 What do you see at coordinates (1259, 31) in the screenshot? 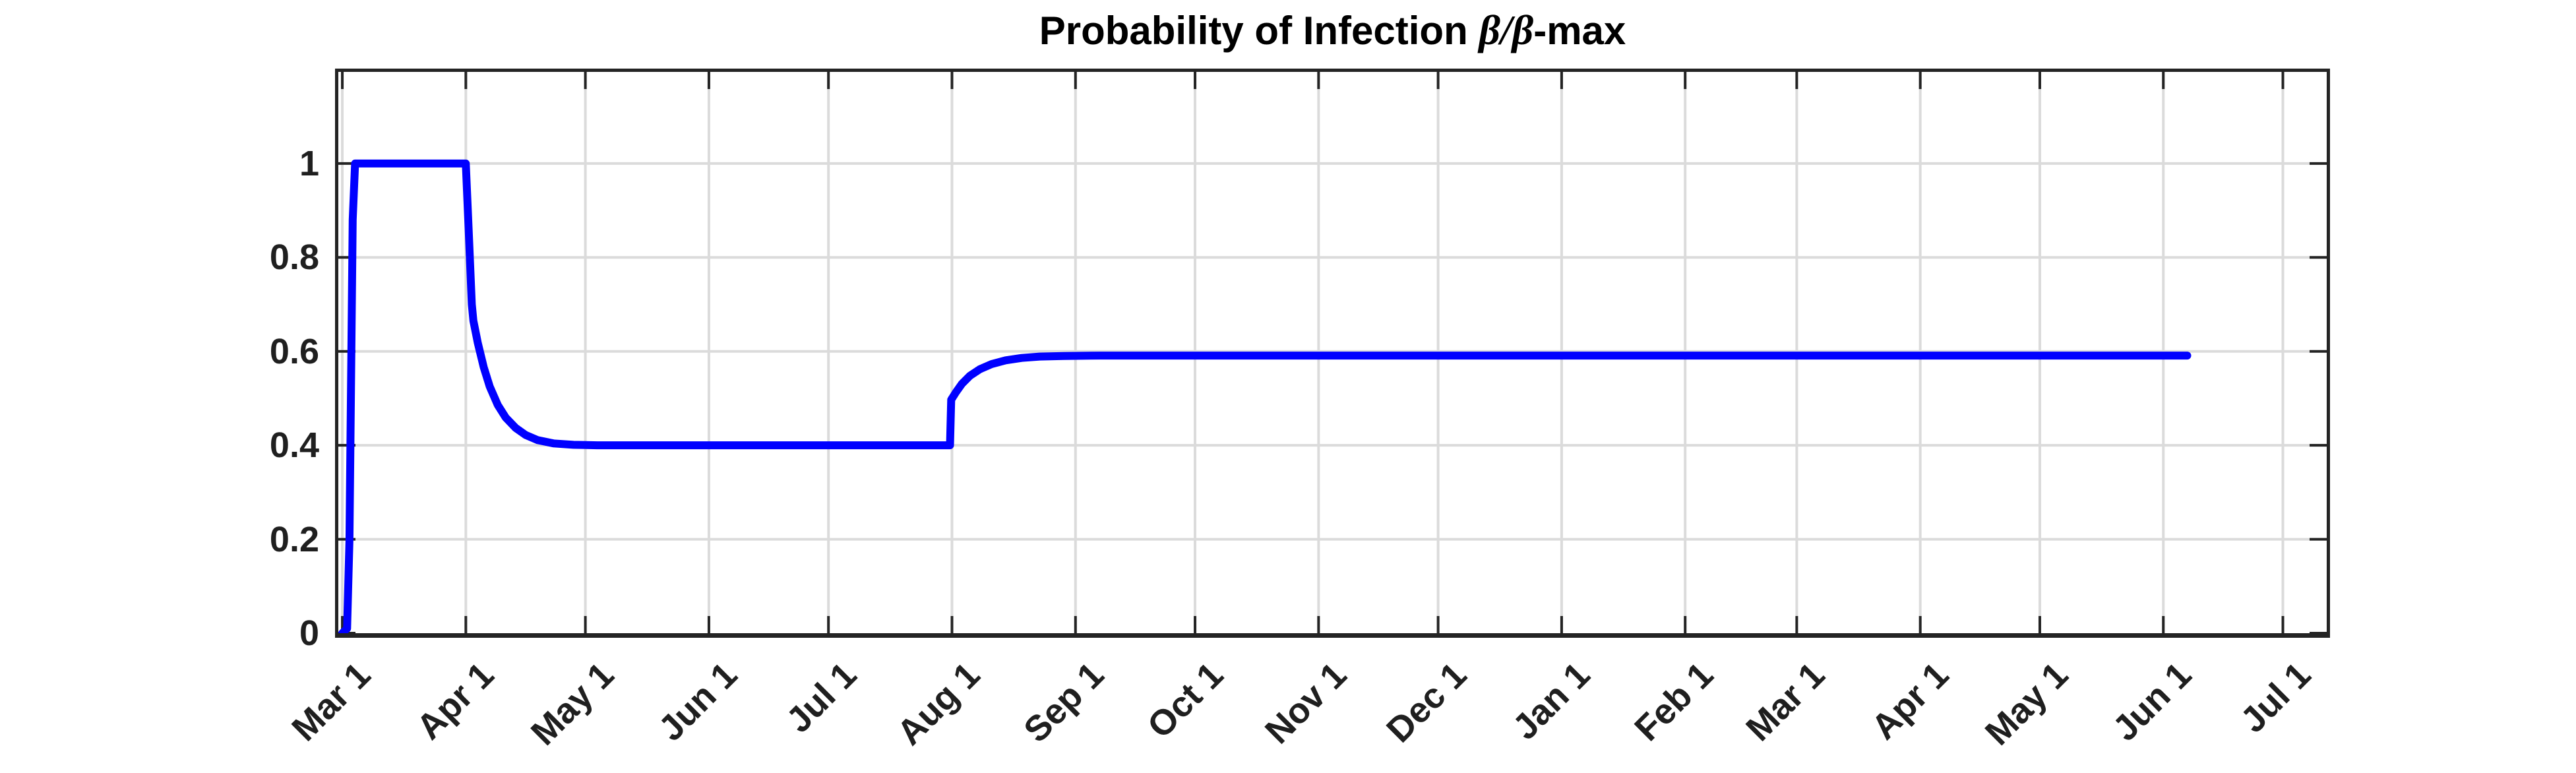
I see `title-text: Probability of Infection` at bounding box center [1259, 31].